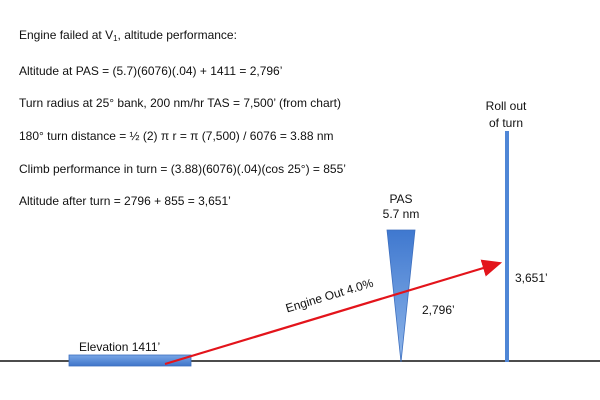  I want to click on pas-label-line2: 5.7 nm, so click(401, 214).